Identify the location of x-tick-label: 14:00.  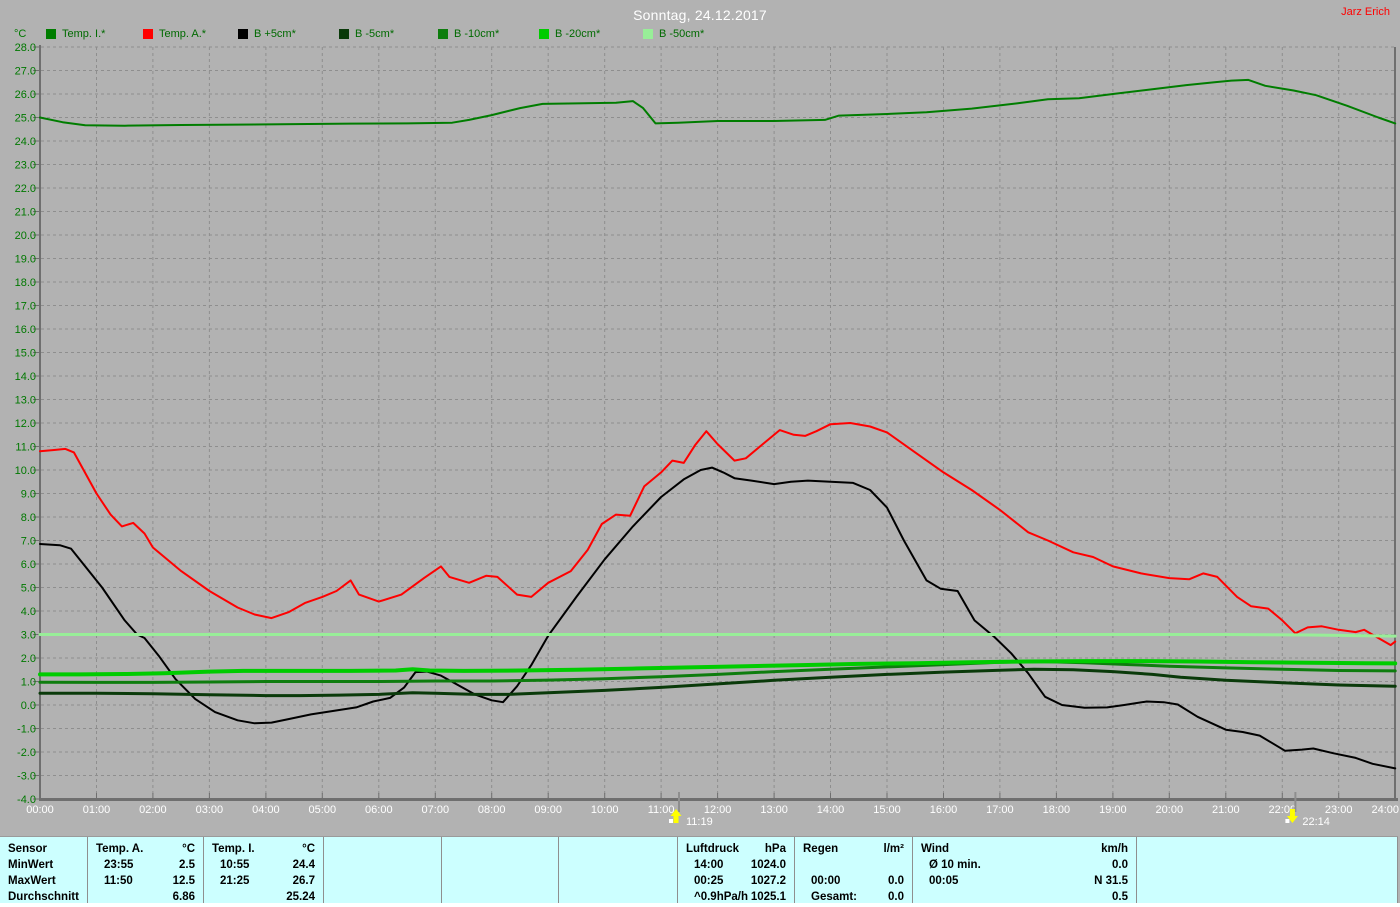
(831, 810).